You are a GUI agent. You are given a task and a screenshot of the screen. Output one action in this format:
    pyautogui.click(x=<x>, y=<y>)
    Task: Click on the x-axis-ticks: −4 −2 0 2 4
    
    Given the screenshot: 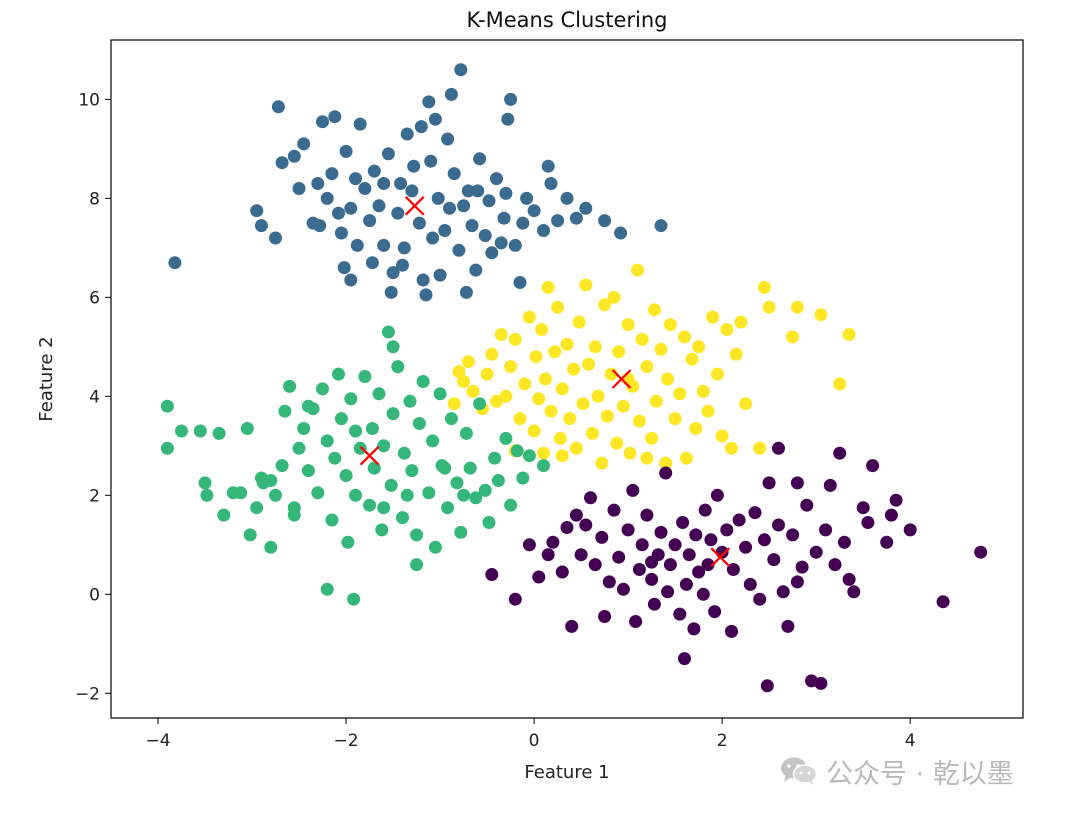 What is the action you would take?
    pyautogui.click(x=530, y=734)
    